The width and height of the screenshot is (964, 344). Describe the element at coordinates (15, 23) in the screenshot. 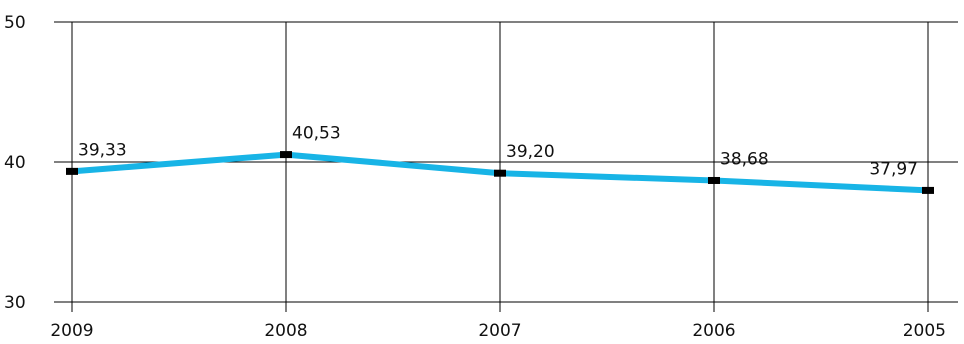

I see `y-tick-label: 50` at that location.